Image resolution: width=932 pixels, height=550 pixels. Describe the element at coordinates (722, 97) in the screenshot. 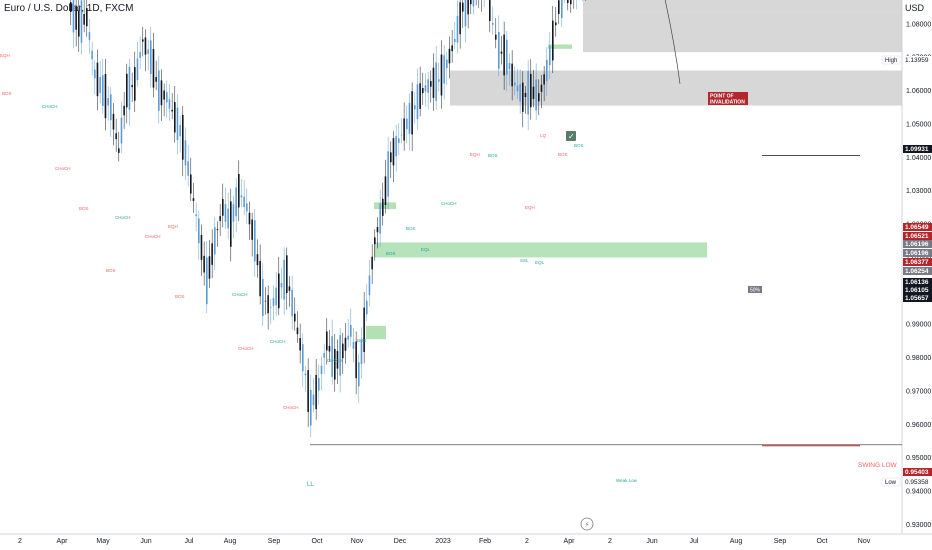

I see `poi-label-line1: POINT OF` at that location.